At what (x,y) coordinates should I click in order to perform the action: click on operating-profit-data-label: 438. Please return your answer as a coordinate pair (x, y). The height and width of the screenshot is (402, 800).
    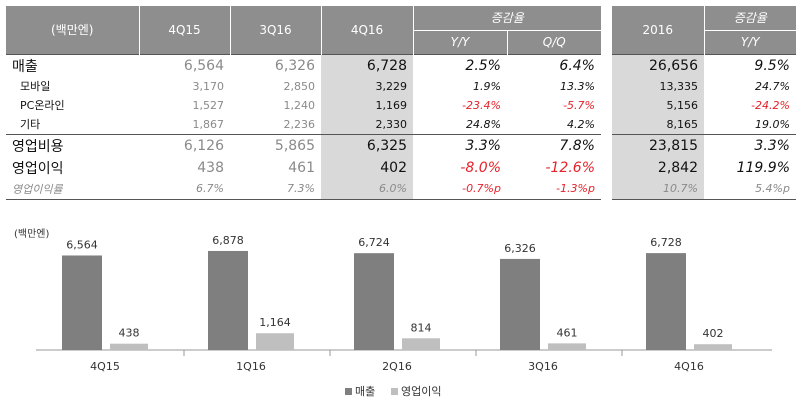
    Looking at the image, I should click on (129, 333).